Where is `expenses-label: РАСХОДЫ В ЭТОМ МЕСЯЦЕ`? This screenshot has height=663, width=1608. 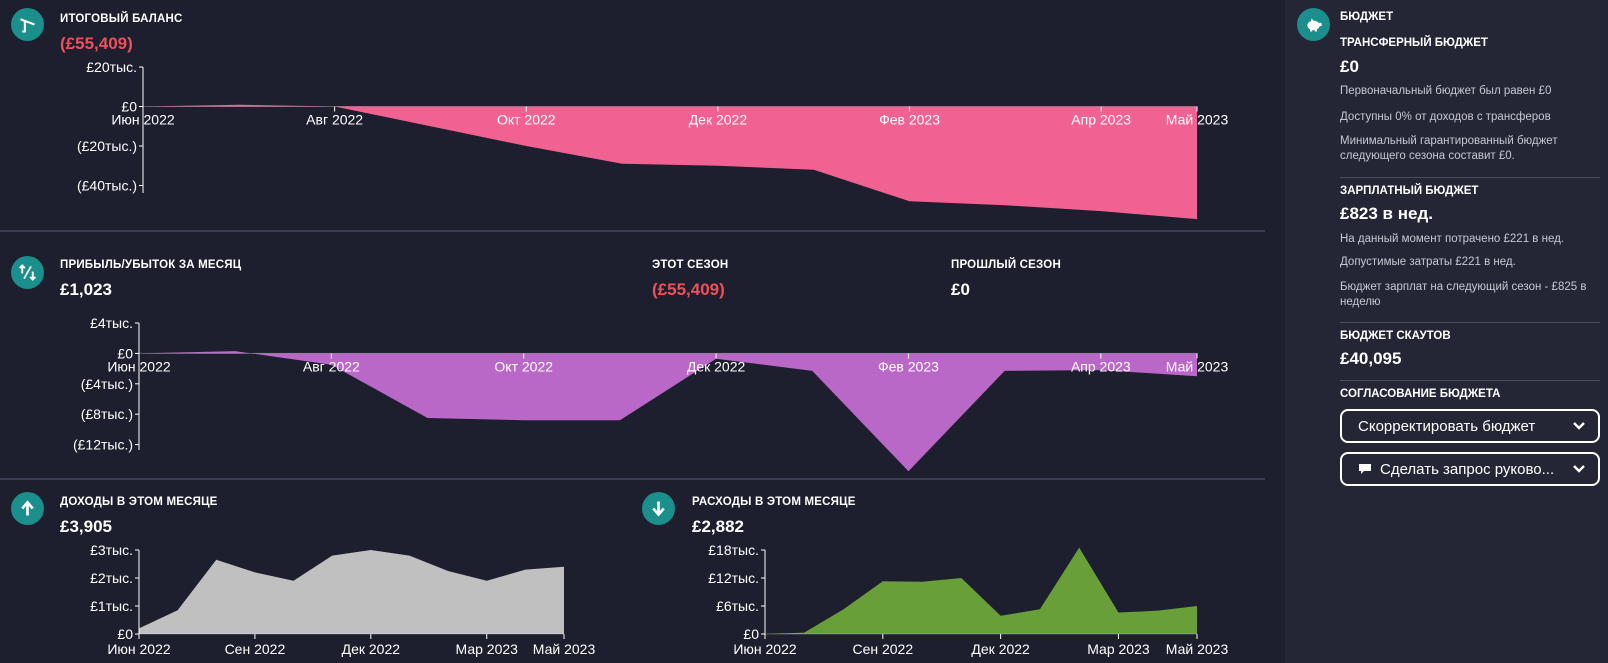 expenses-label: РАСХОДЫ В ЭТОМ МЕСЯЦЕ is located at coordinates (774, 502).